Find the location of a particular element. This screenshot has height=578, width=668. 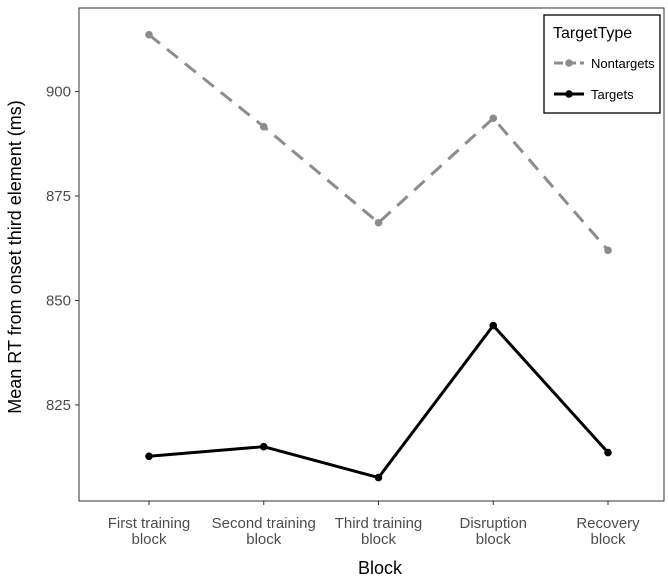

legend-label: Targets is located at coordinates (612, 94).